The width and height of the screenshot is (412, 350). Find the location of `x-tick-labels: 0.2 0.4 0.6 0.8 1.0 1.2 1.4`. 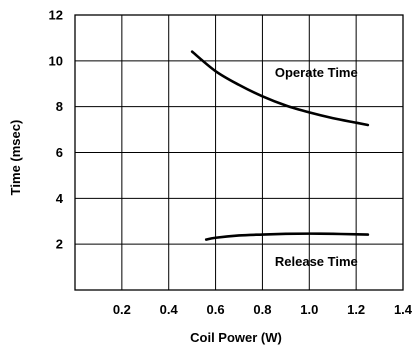

x-tick-labels: 0.2 0.4 0.6 0.8 1.0 1.2 1.4 is located at coordinates (262, 309).